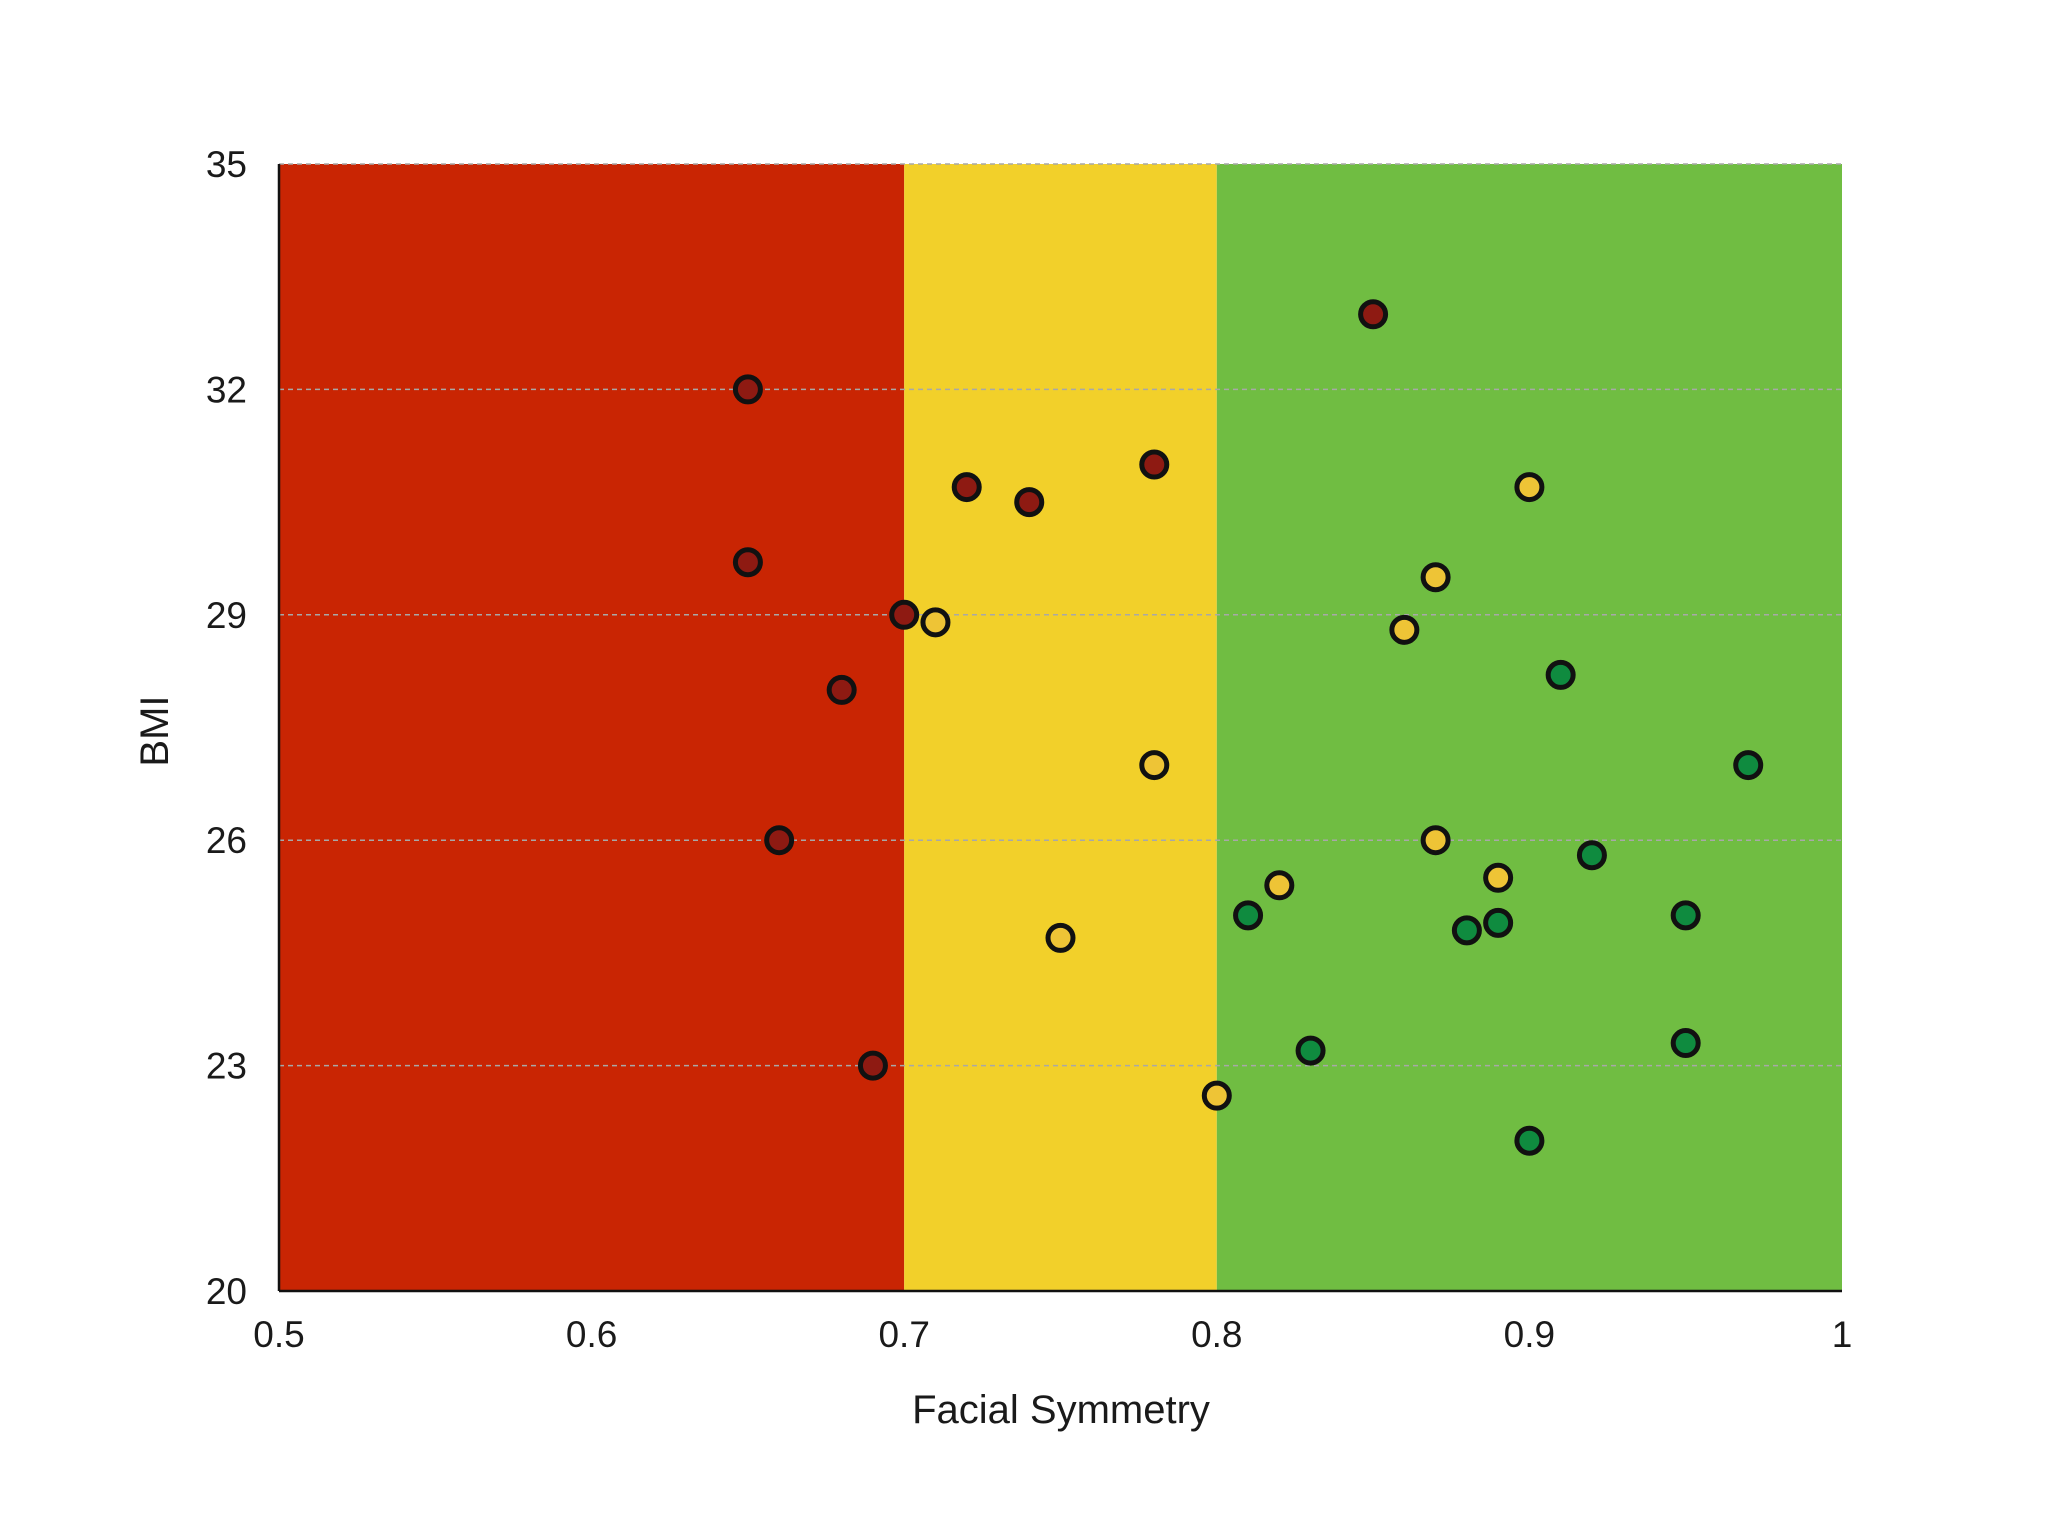  I want to click on x-tick-label: 0.7, so click(903, 1334).